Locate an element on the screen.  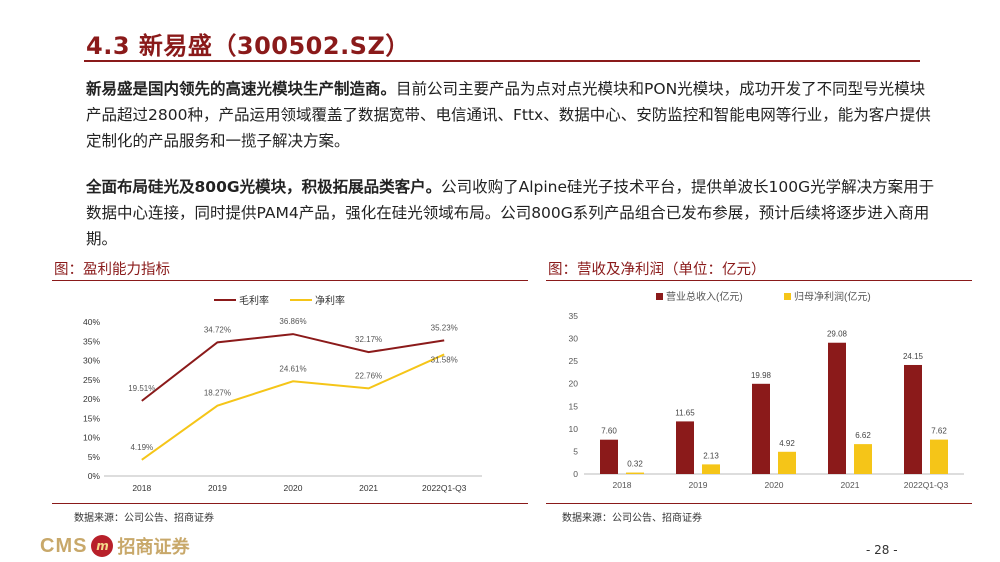
data-label: 6.62 is located at coordinates (863, 435).